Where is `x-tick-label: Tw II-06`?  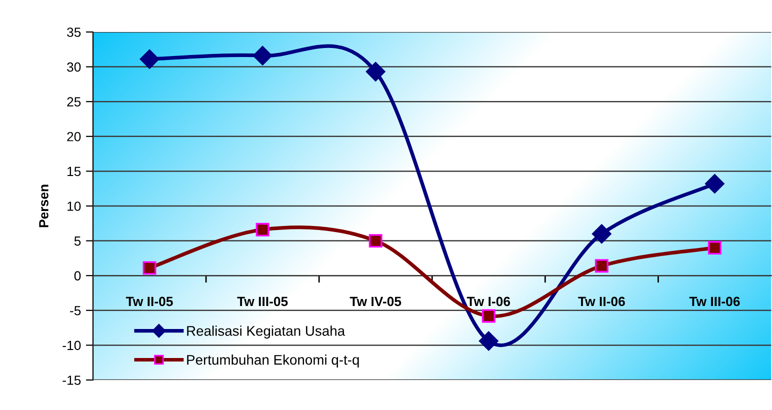 x-tick-label: Tw II-06 is located at coordinates (601, 301).